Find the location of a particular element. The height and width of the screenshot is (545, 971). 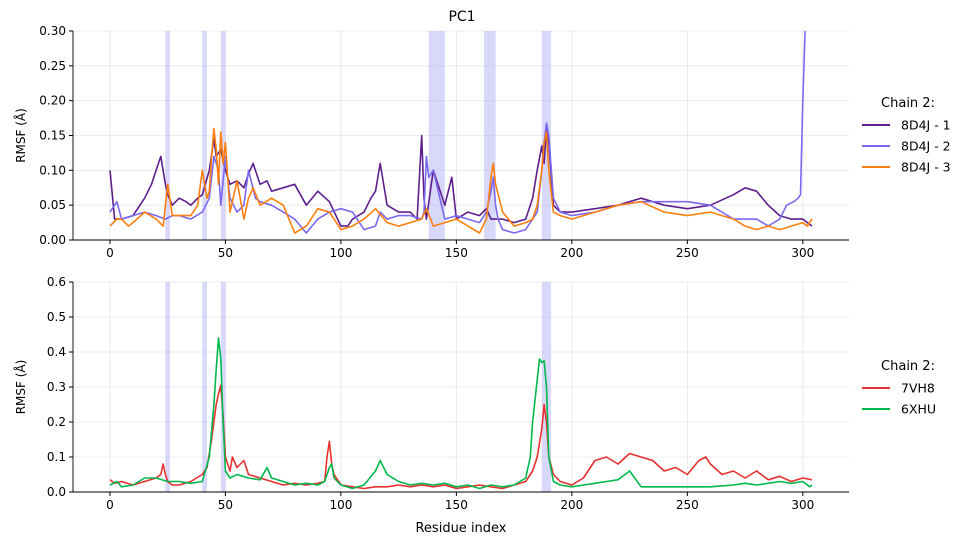

legend-label: 8D4J - 3 is located at coordinates (926, 167).